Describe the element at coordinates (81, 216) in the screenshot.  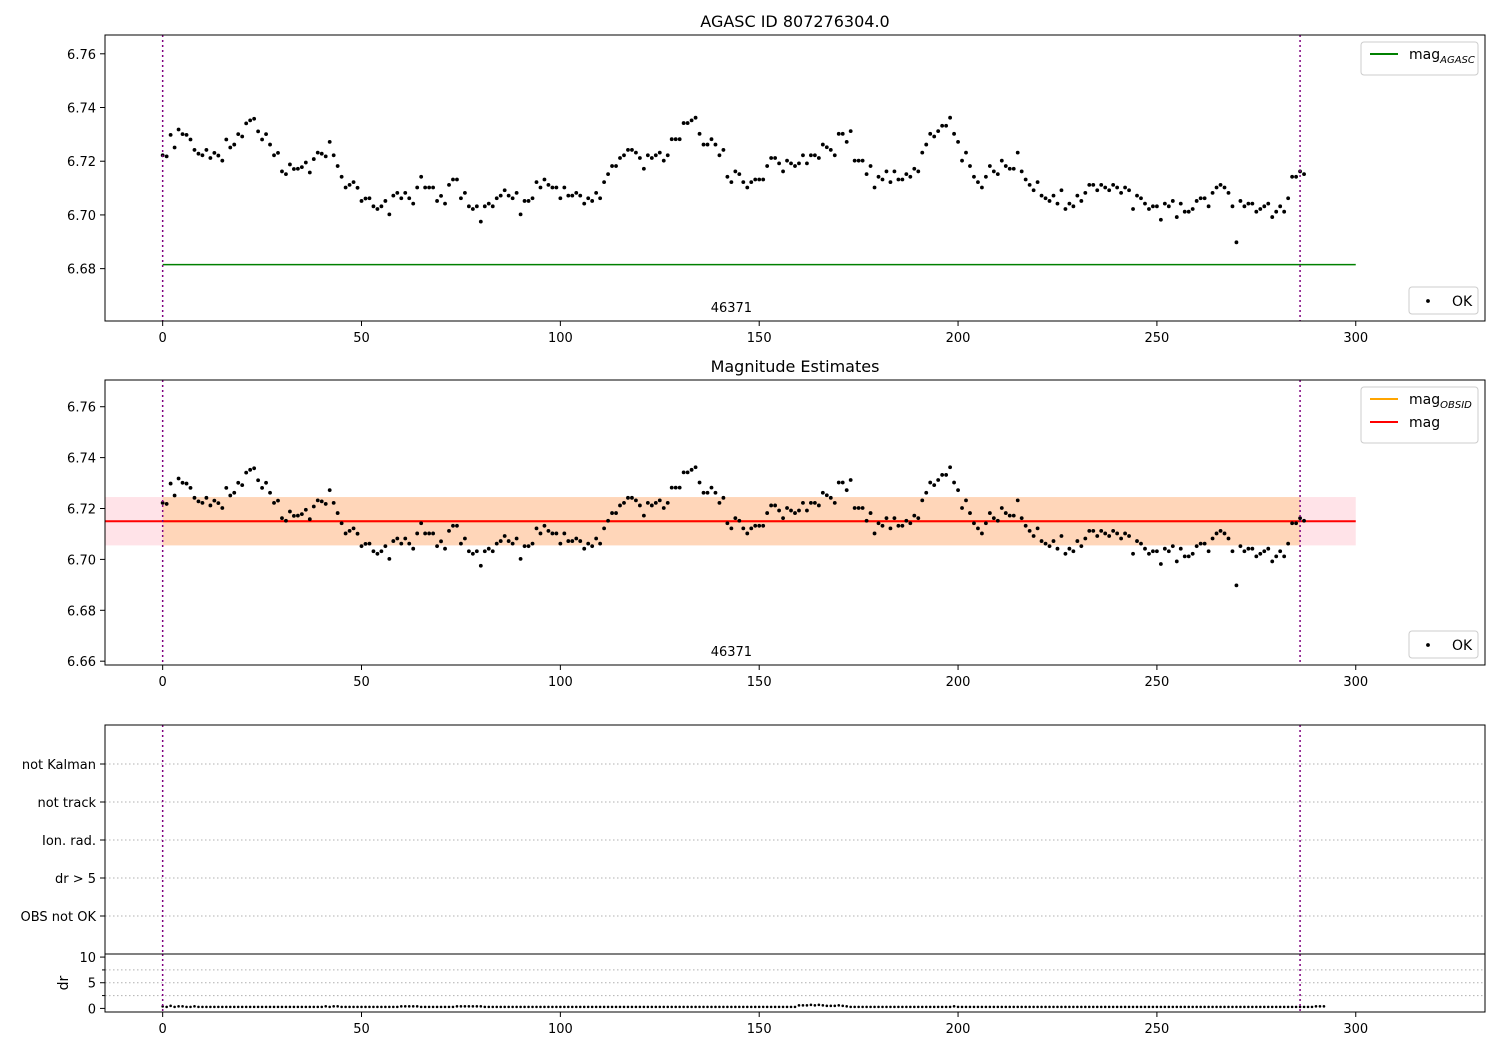
I see `y-tick-label: 6.70` at that location.